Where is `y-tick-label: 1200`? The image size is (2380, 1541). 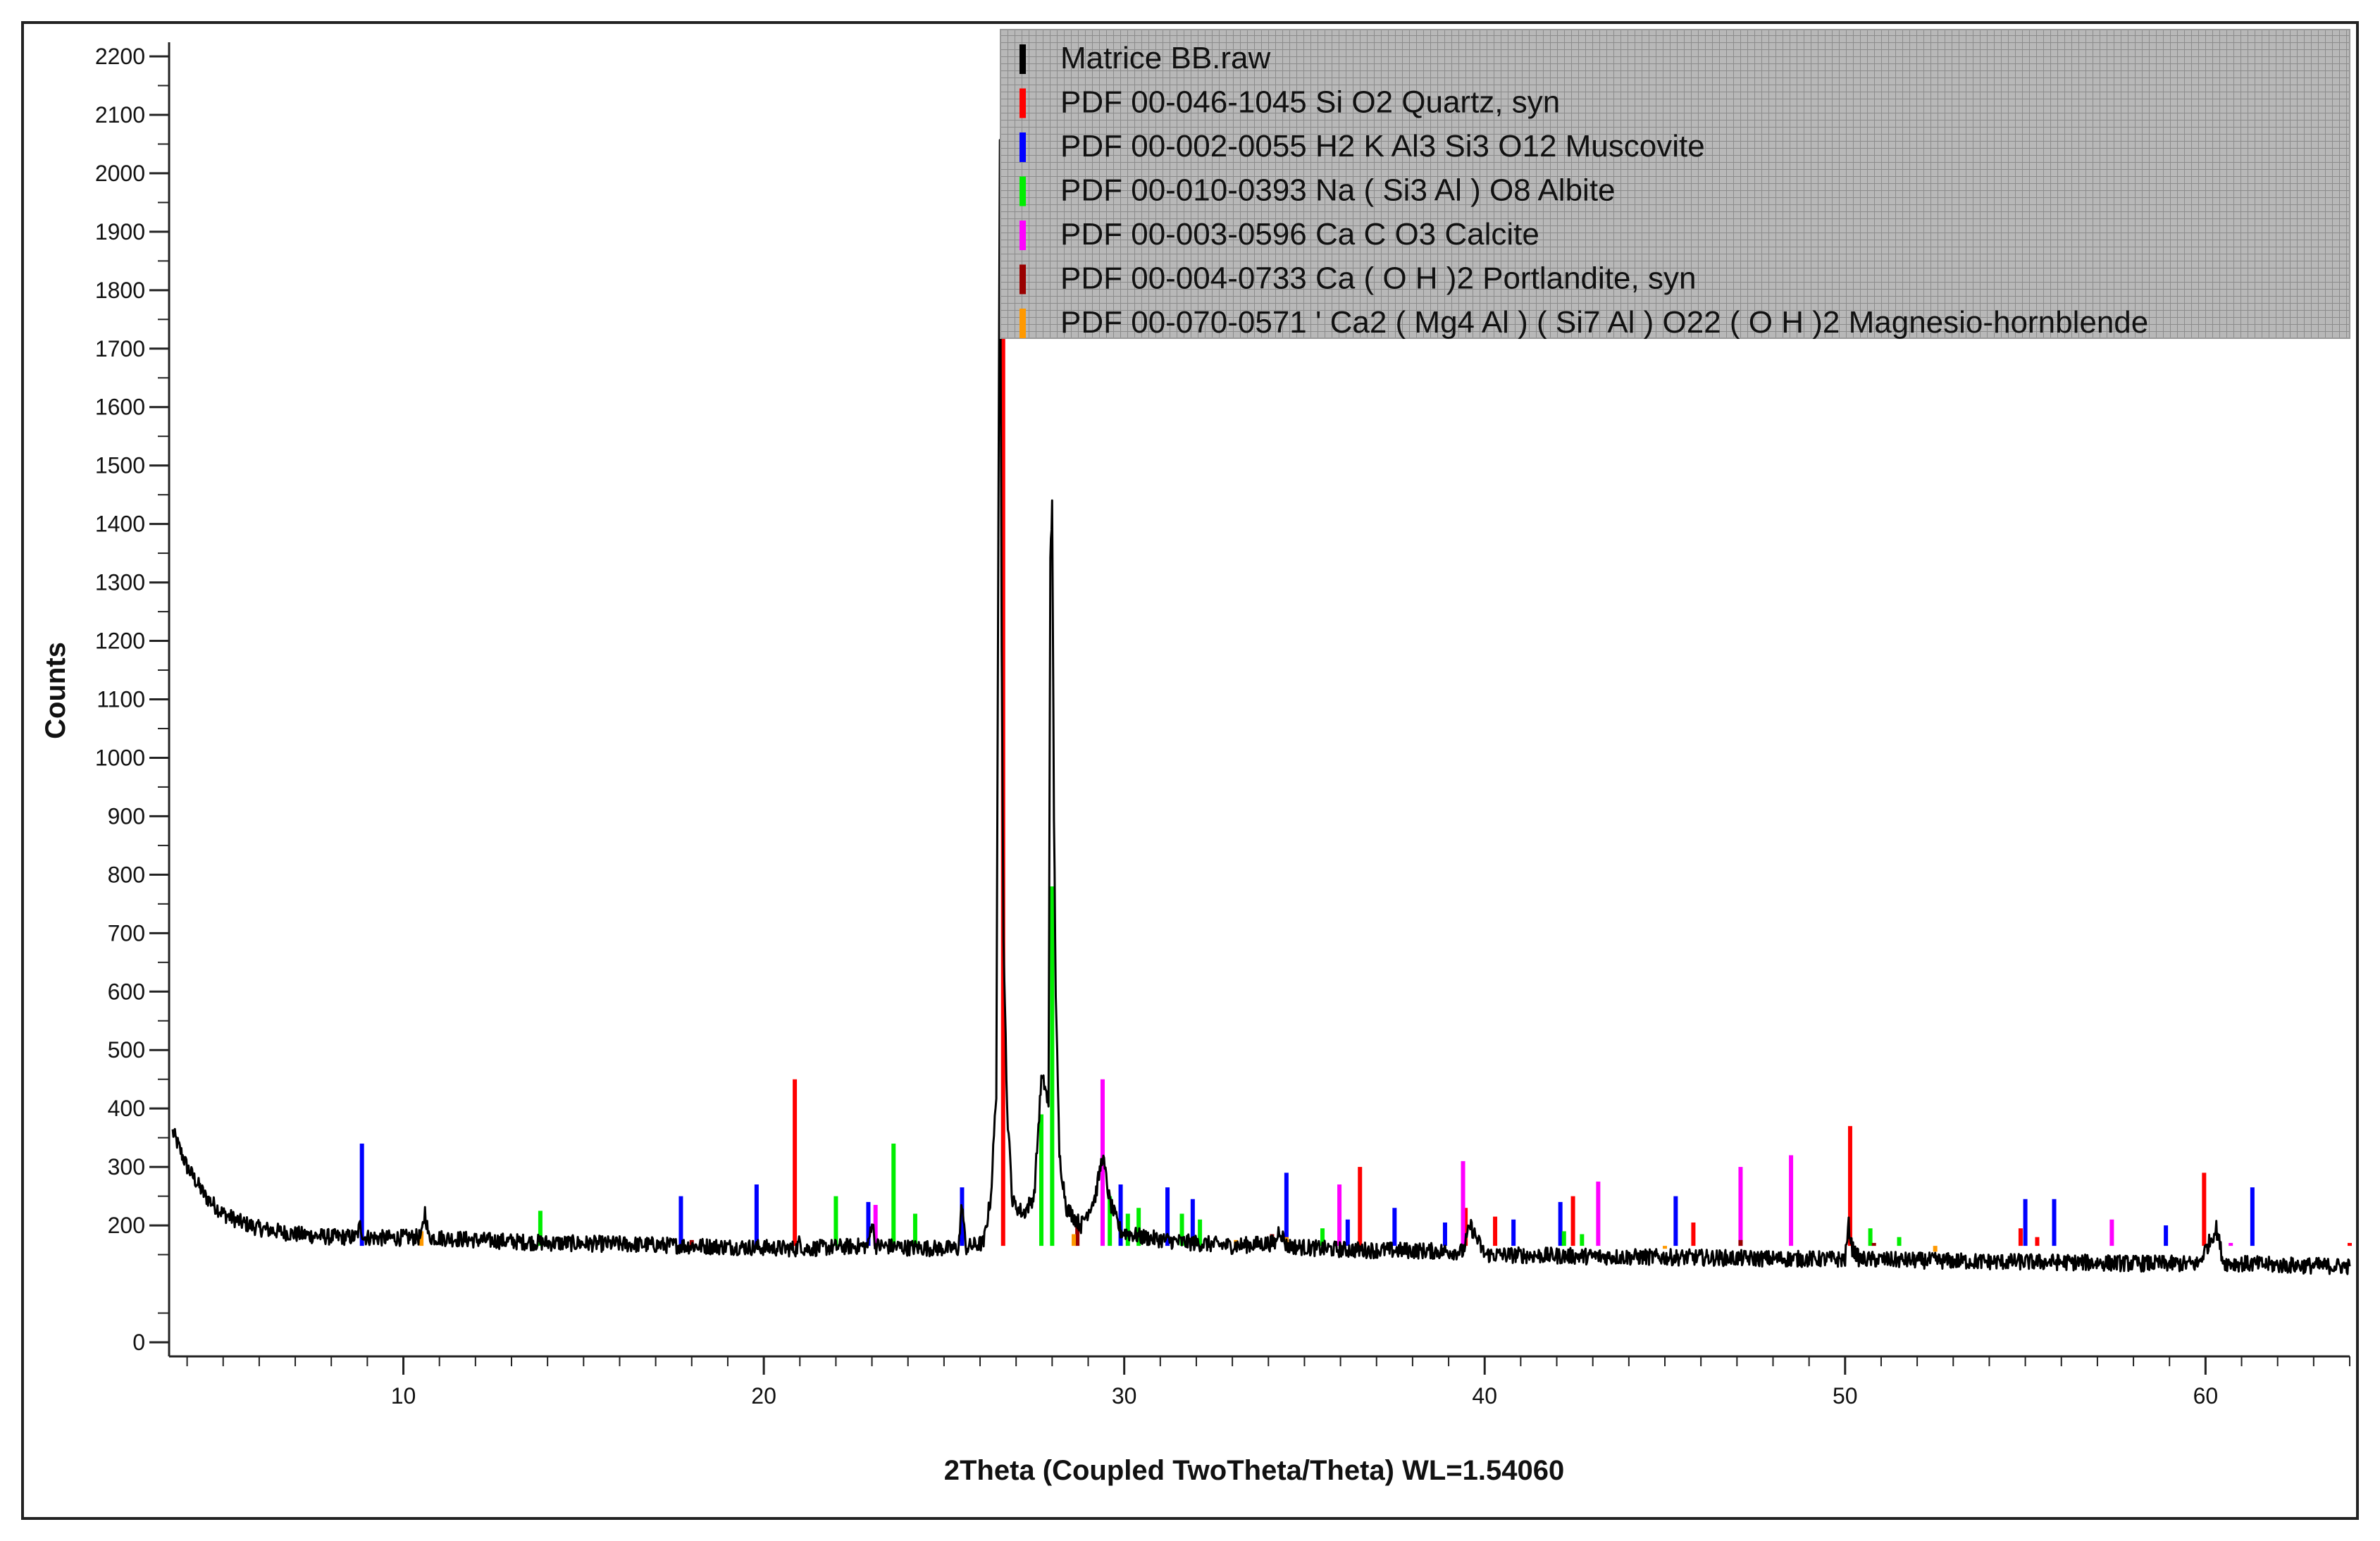
y-tick-label: 1200 is located at coordinates (120, 641).